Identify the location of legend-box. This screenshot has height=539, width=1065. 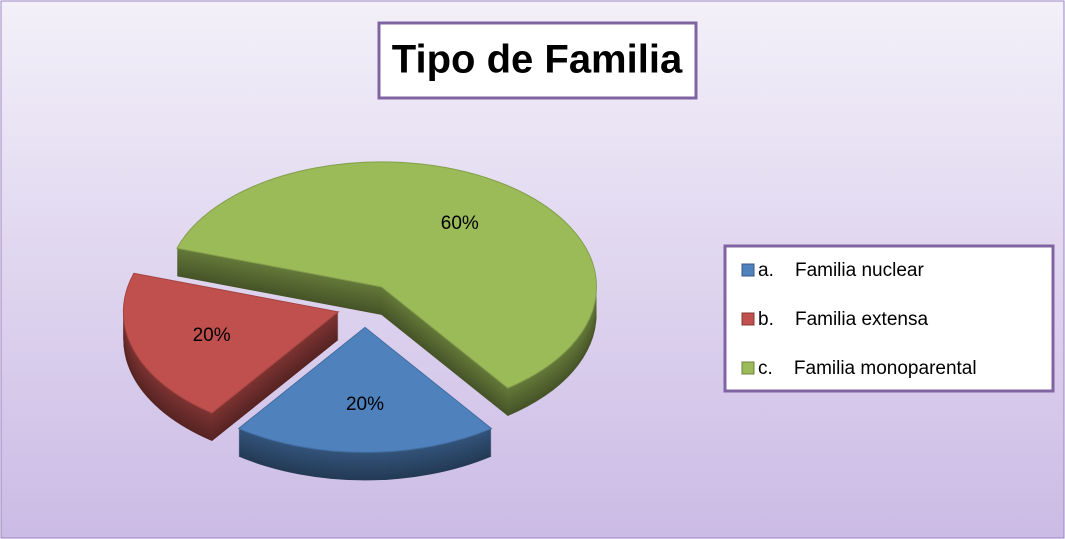
(889, 318).